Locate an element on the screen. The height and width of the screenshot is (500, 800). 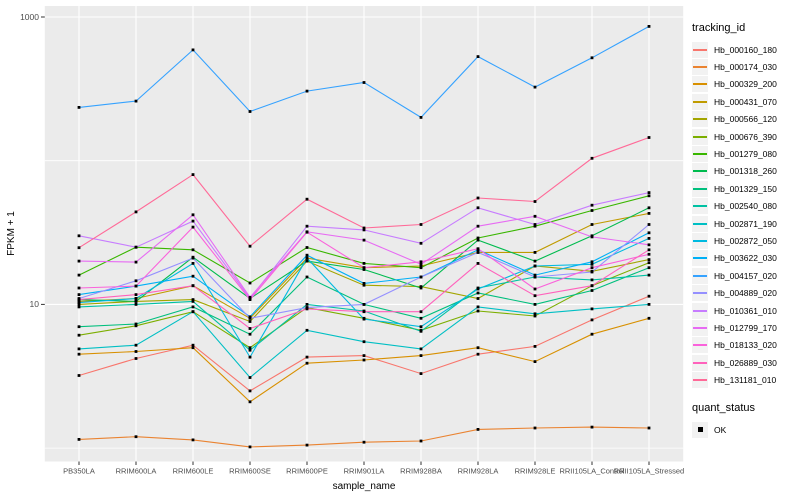
legend-title-quant-status: quant_status is located at coordinates (723, 407).